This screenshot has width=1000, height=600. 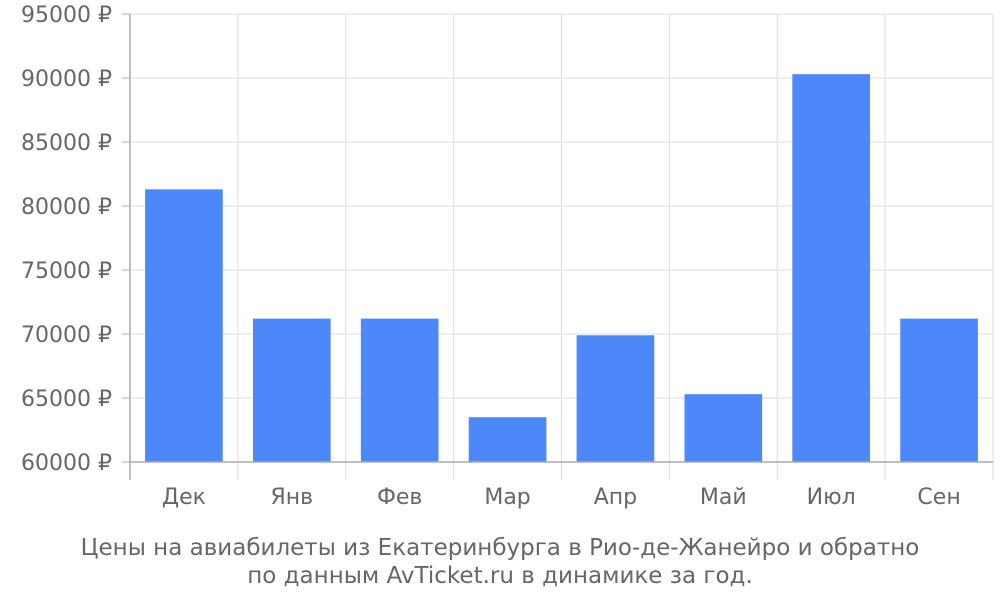 I want to click on y-tick-label: 90000 ₽, so click(x=66, y=79).